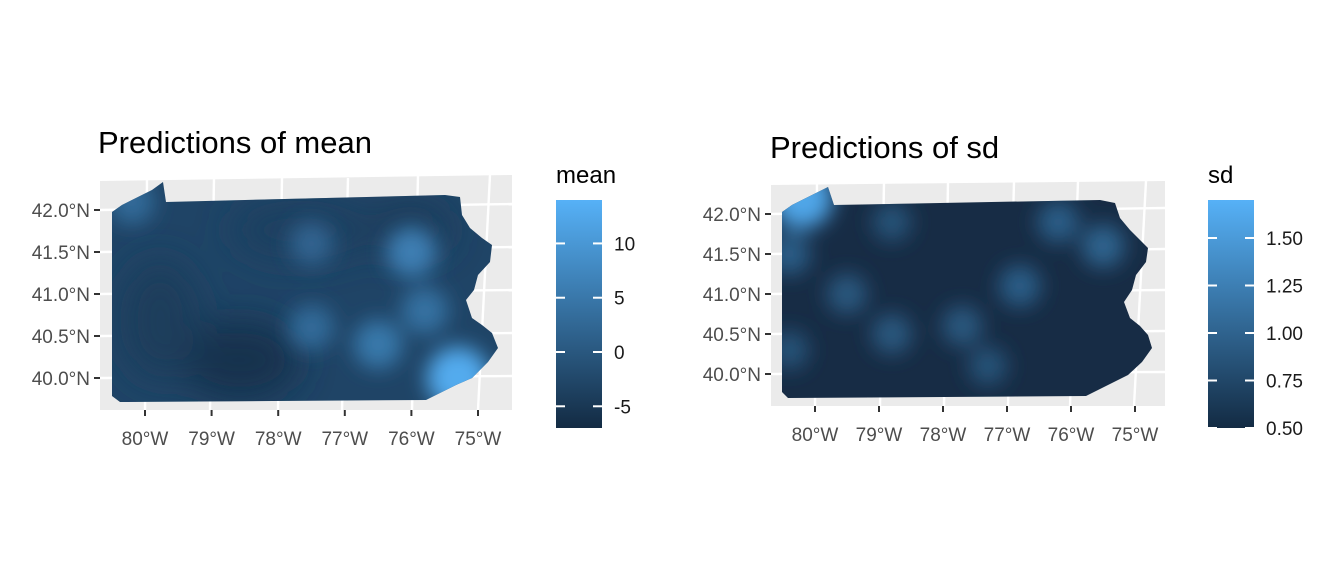 This screenshot has width=1344, height=576. I want to click on legend-label: 5, so click(619, 299).